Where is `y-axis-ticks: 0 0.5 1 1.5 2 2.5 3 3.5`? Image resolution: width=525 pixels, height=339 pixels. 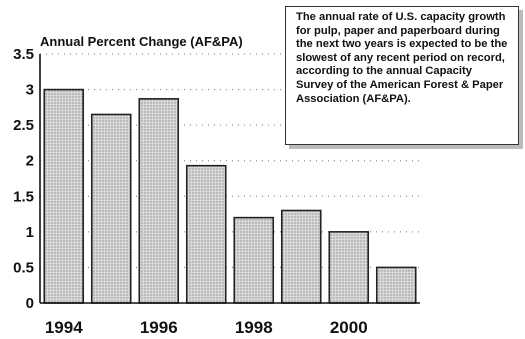 y-axis-ticks: 0 0.5 1 1.5 2 2.5 3 3.5 is located at coordinates (23, 179).